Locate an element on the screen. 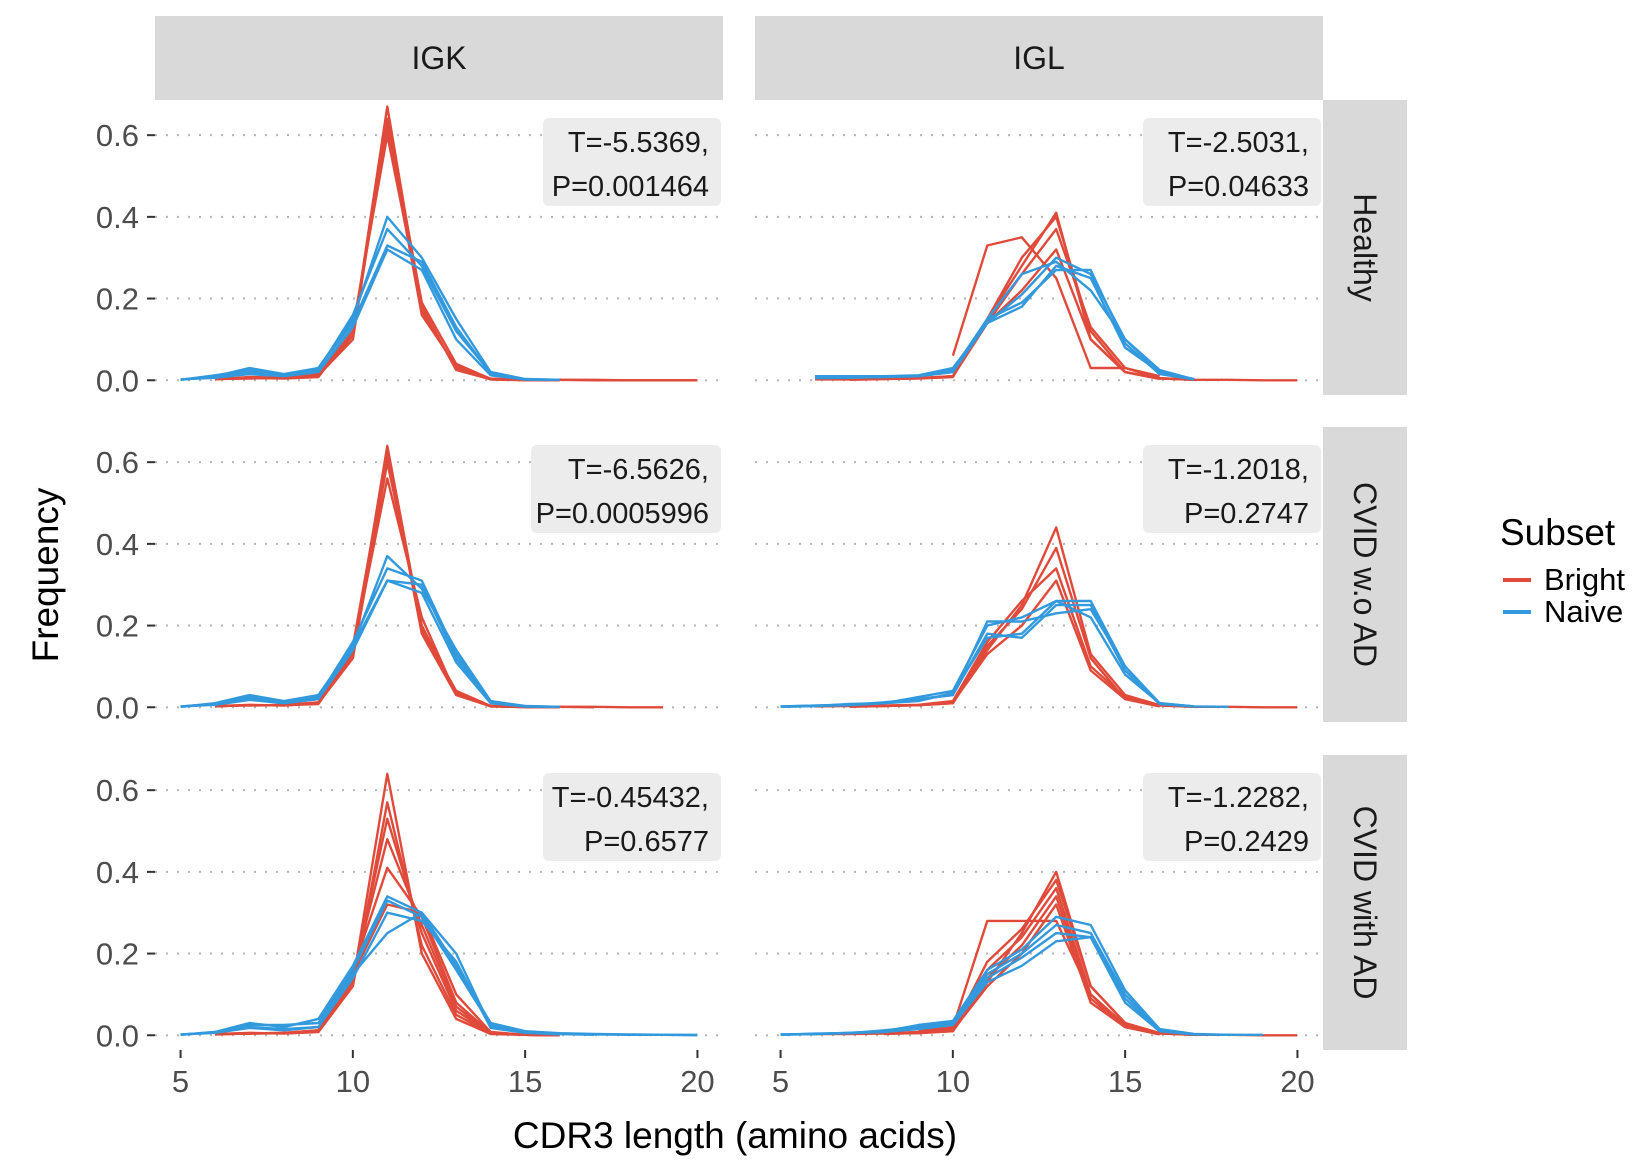  stat-annotation: T=-1.2018, P=0.2747 is located at coordinates (1232, 489).